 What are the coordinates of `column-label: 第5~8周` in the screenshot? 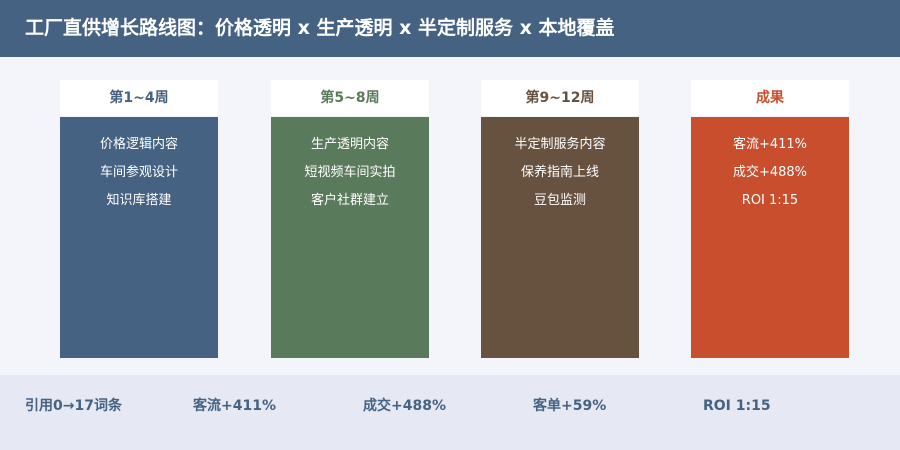 It's located at (350, 98).